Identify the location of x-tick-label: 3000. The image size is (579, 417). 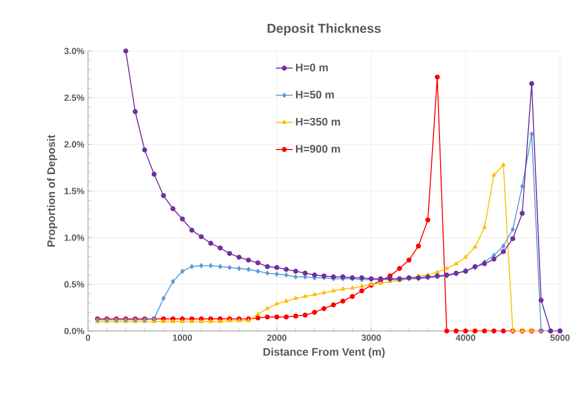
(371, 337).